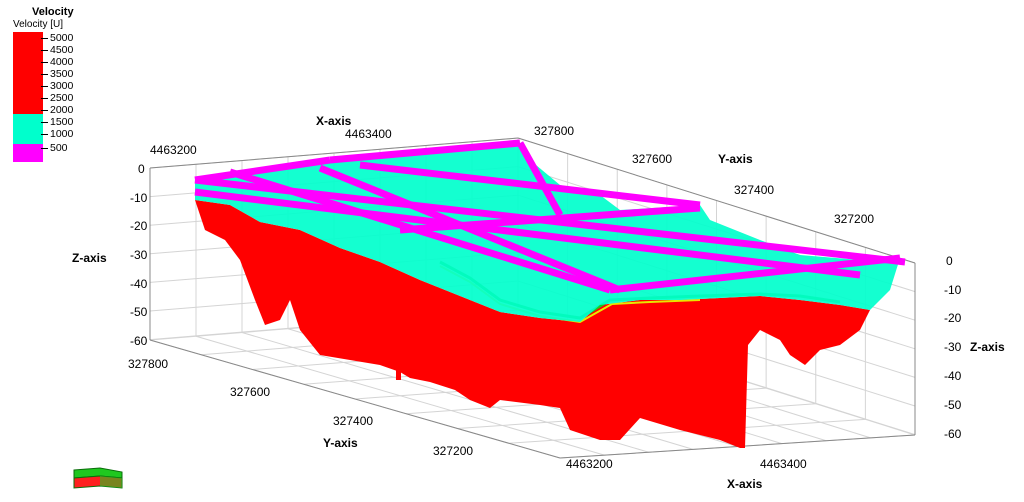 Image resolution: width=1024 pixels, height=502 pixels. What do you see at coordinates (141, 169) in the screenshot?
I see `z-tick-left-0: 0` at bounding box center [141, 169].